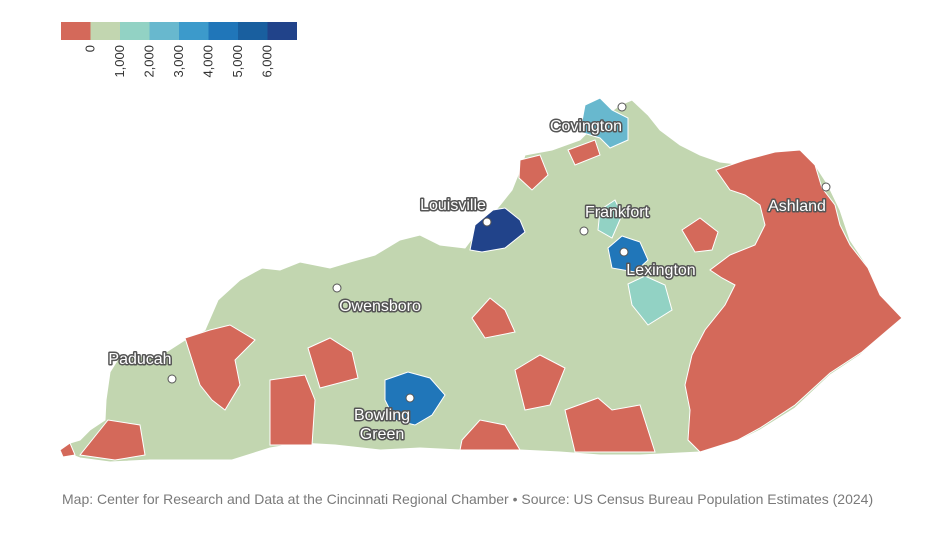  I want to click on county-frankfort-area, so click(610, 219).